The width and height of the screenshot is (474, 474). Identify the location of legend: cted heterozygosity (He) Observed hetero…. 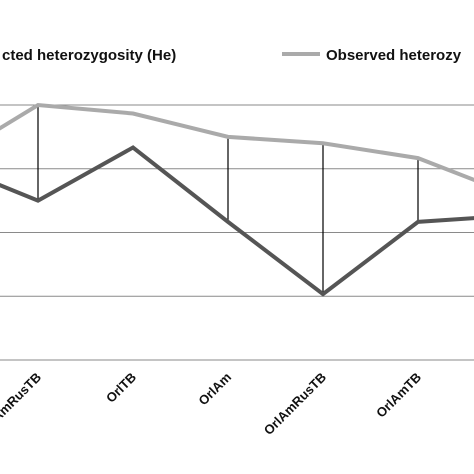
(232, 55).